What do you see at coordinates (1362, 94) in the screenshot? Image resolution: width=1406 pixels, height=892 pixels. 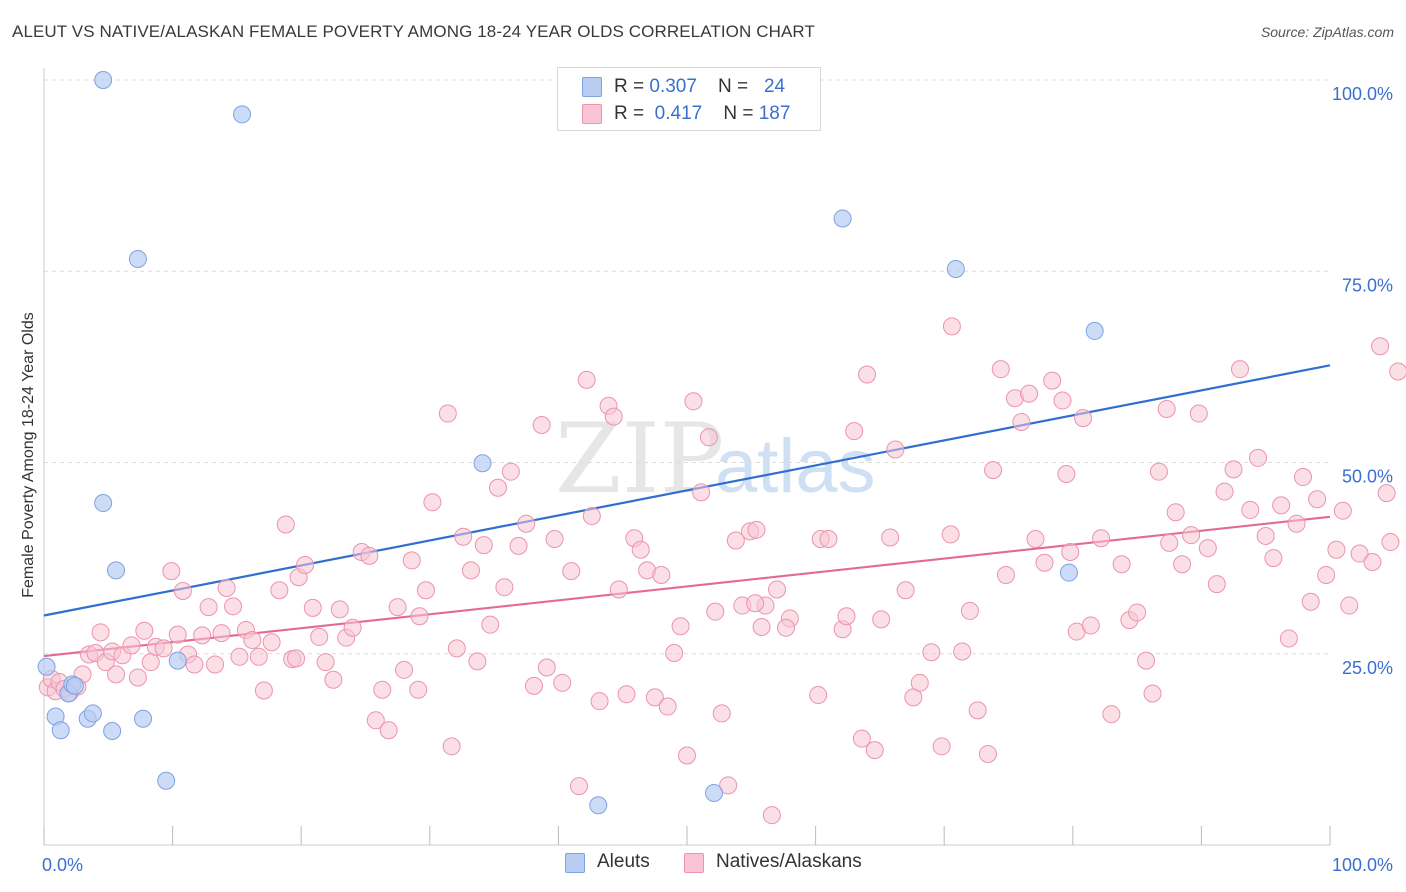 I see `y-tick-label: 100.0%` at bounding box center [1362, 94].